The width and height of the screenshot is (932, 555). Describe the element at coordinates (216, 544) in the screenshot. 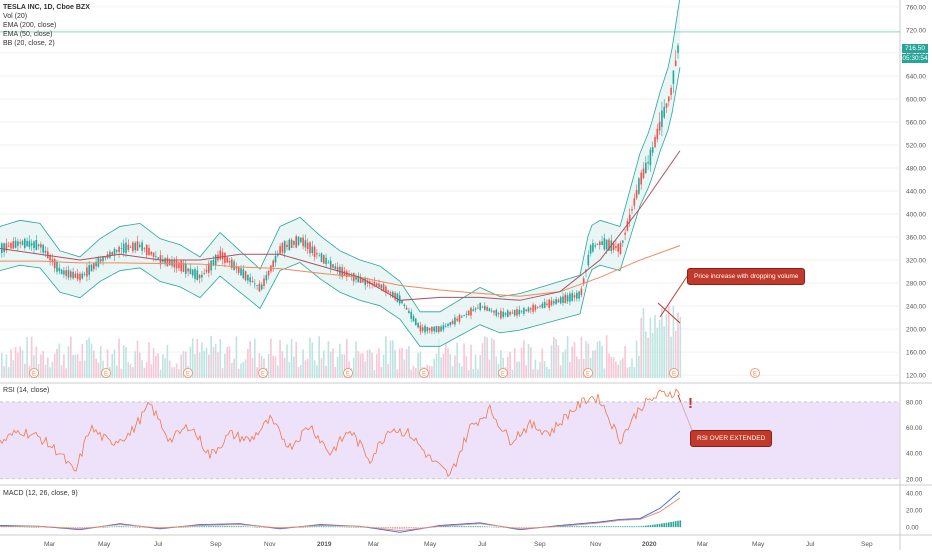

I see `time-axis-label: Sep` at that location.